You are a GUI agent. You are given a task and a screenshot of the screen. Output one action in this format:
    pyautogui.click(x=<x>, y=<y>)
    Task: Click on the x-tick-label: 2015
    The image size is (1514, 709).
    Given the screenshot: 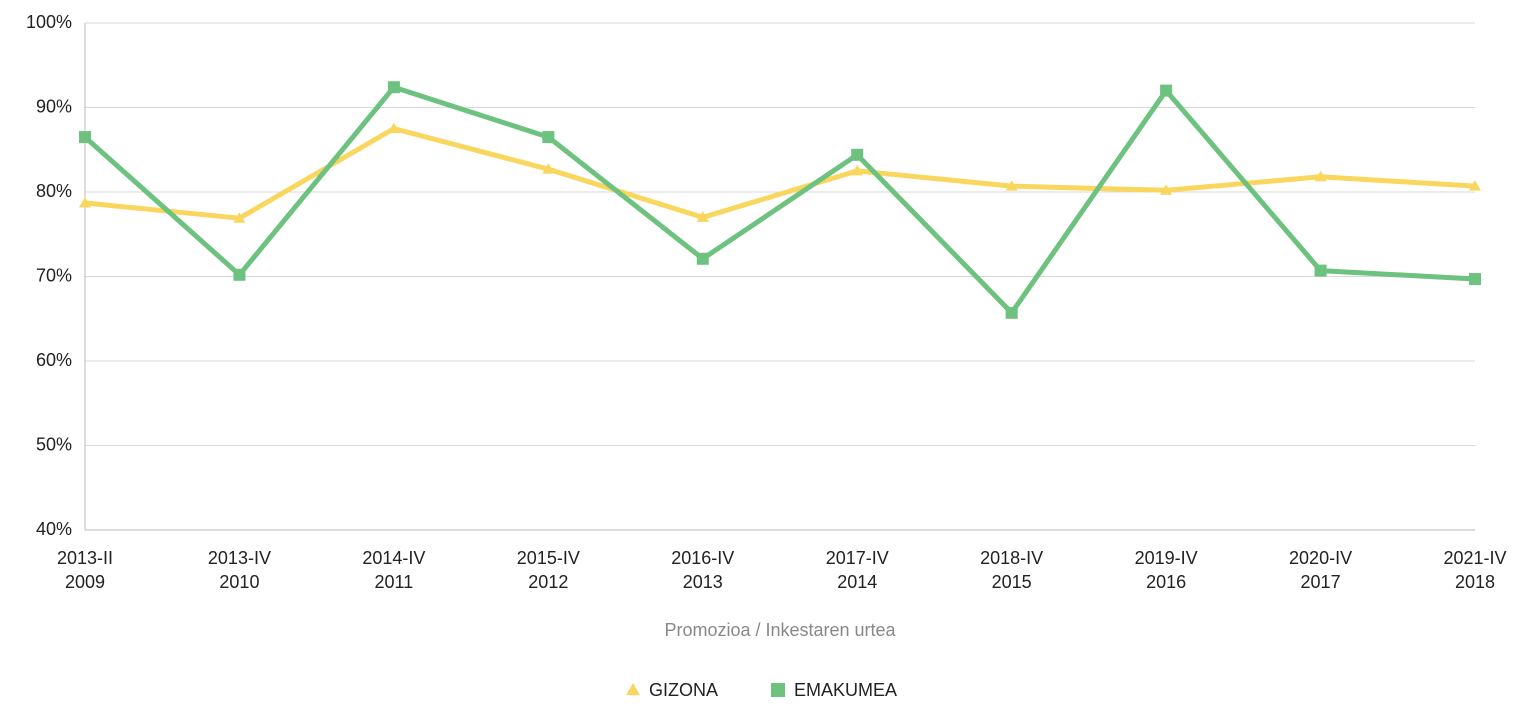 What is the action you would take?
    pyautogui.click(x=1012, y=582)
    